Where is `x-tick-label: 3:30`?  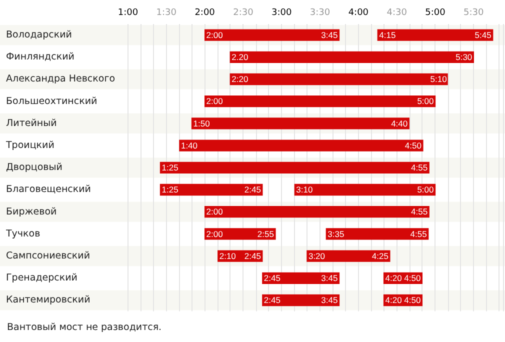 x-tick-label: 3:30 is located at coordinates (320, 13).